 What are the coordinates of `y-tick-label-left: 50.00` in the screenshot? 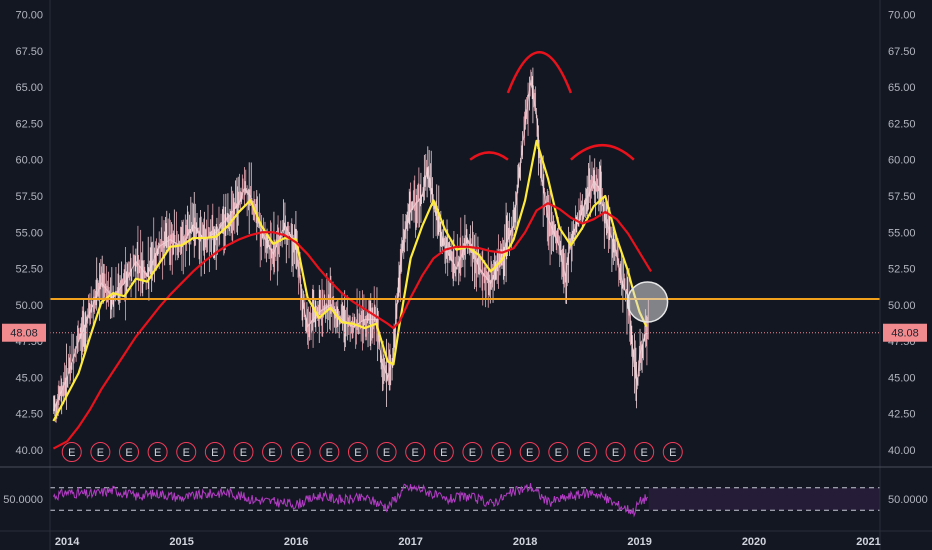 It's located at (29, 306).